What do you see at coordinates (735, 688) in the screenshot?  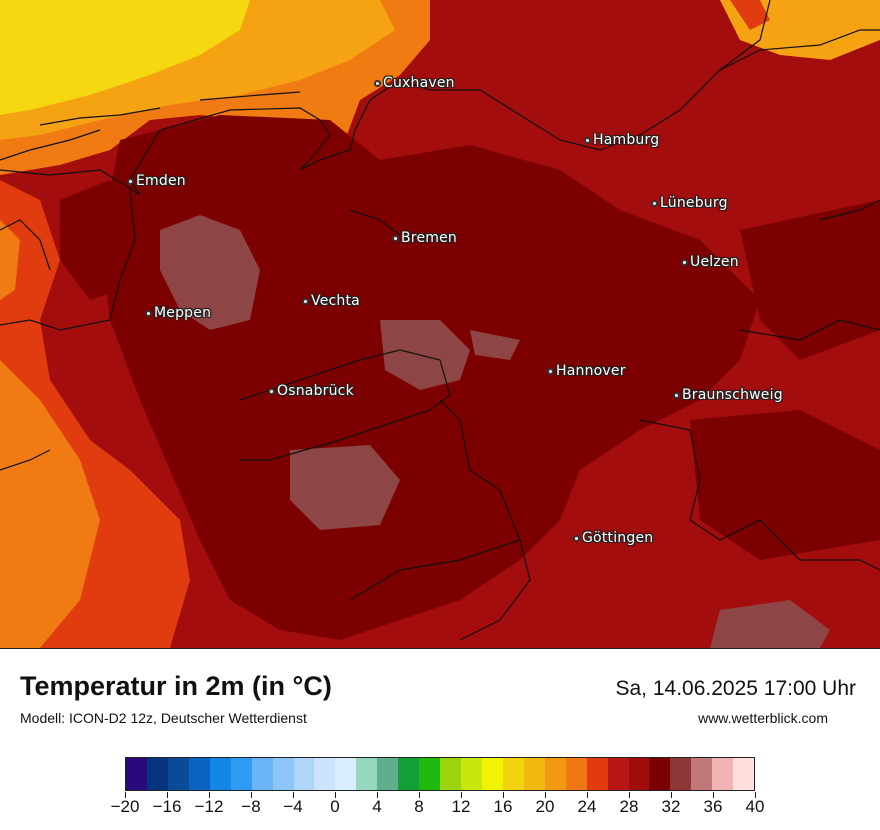 I see `forecast-datetime: Sa, 14.06.2025 17:00 Uhr` at bounding box center [735, 688].